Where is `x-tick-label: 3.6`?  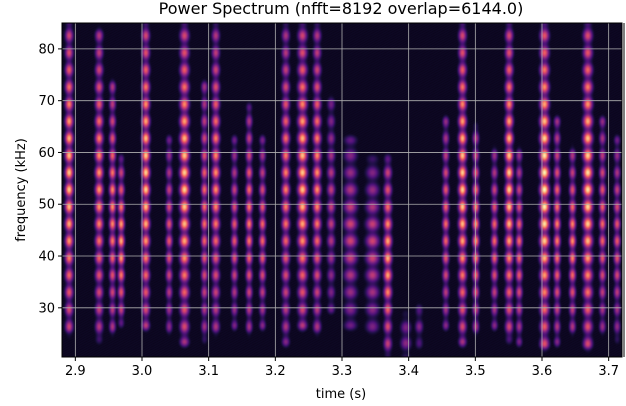 x-tick-label: 3.6 is located at coordinates (542, 371).